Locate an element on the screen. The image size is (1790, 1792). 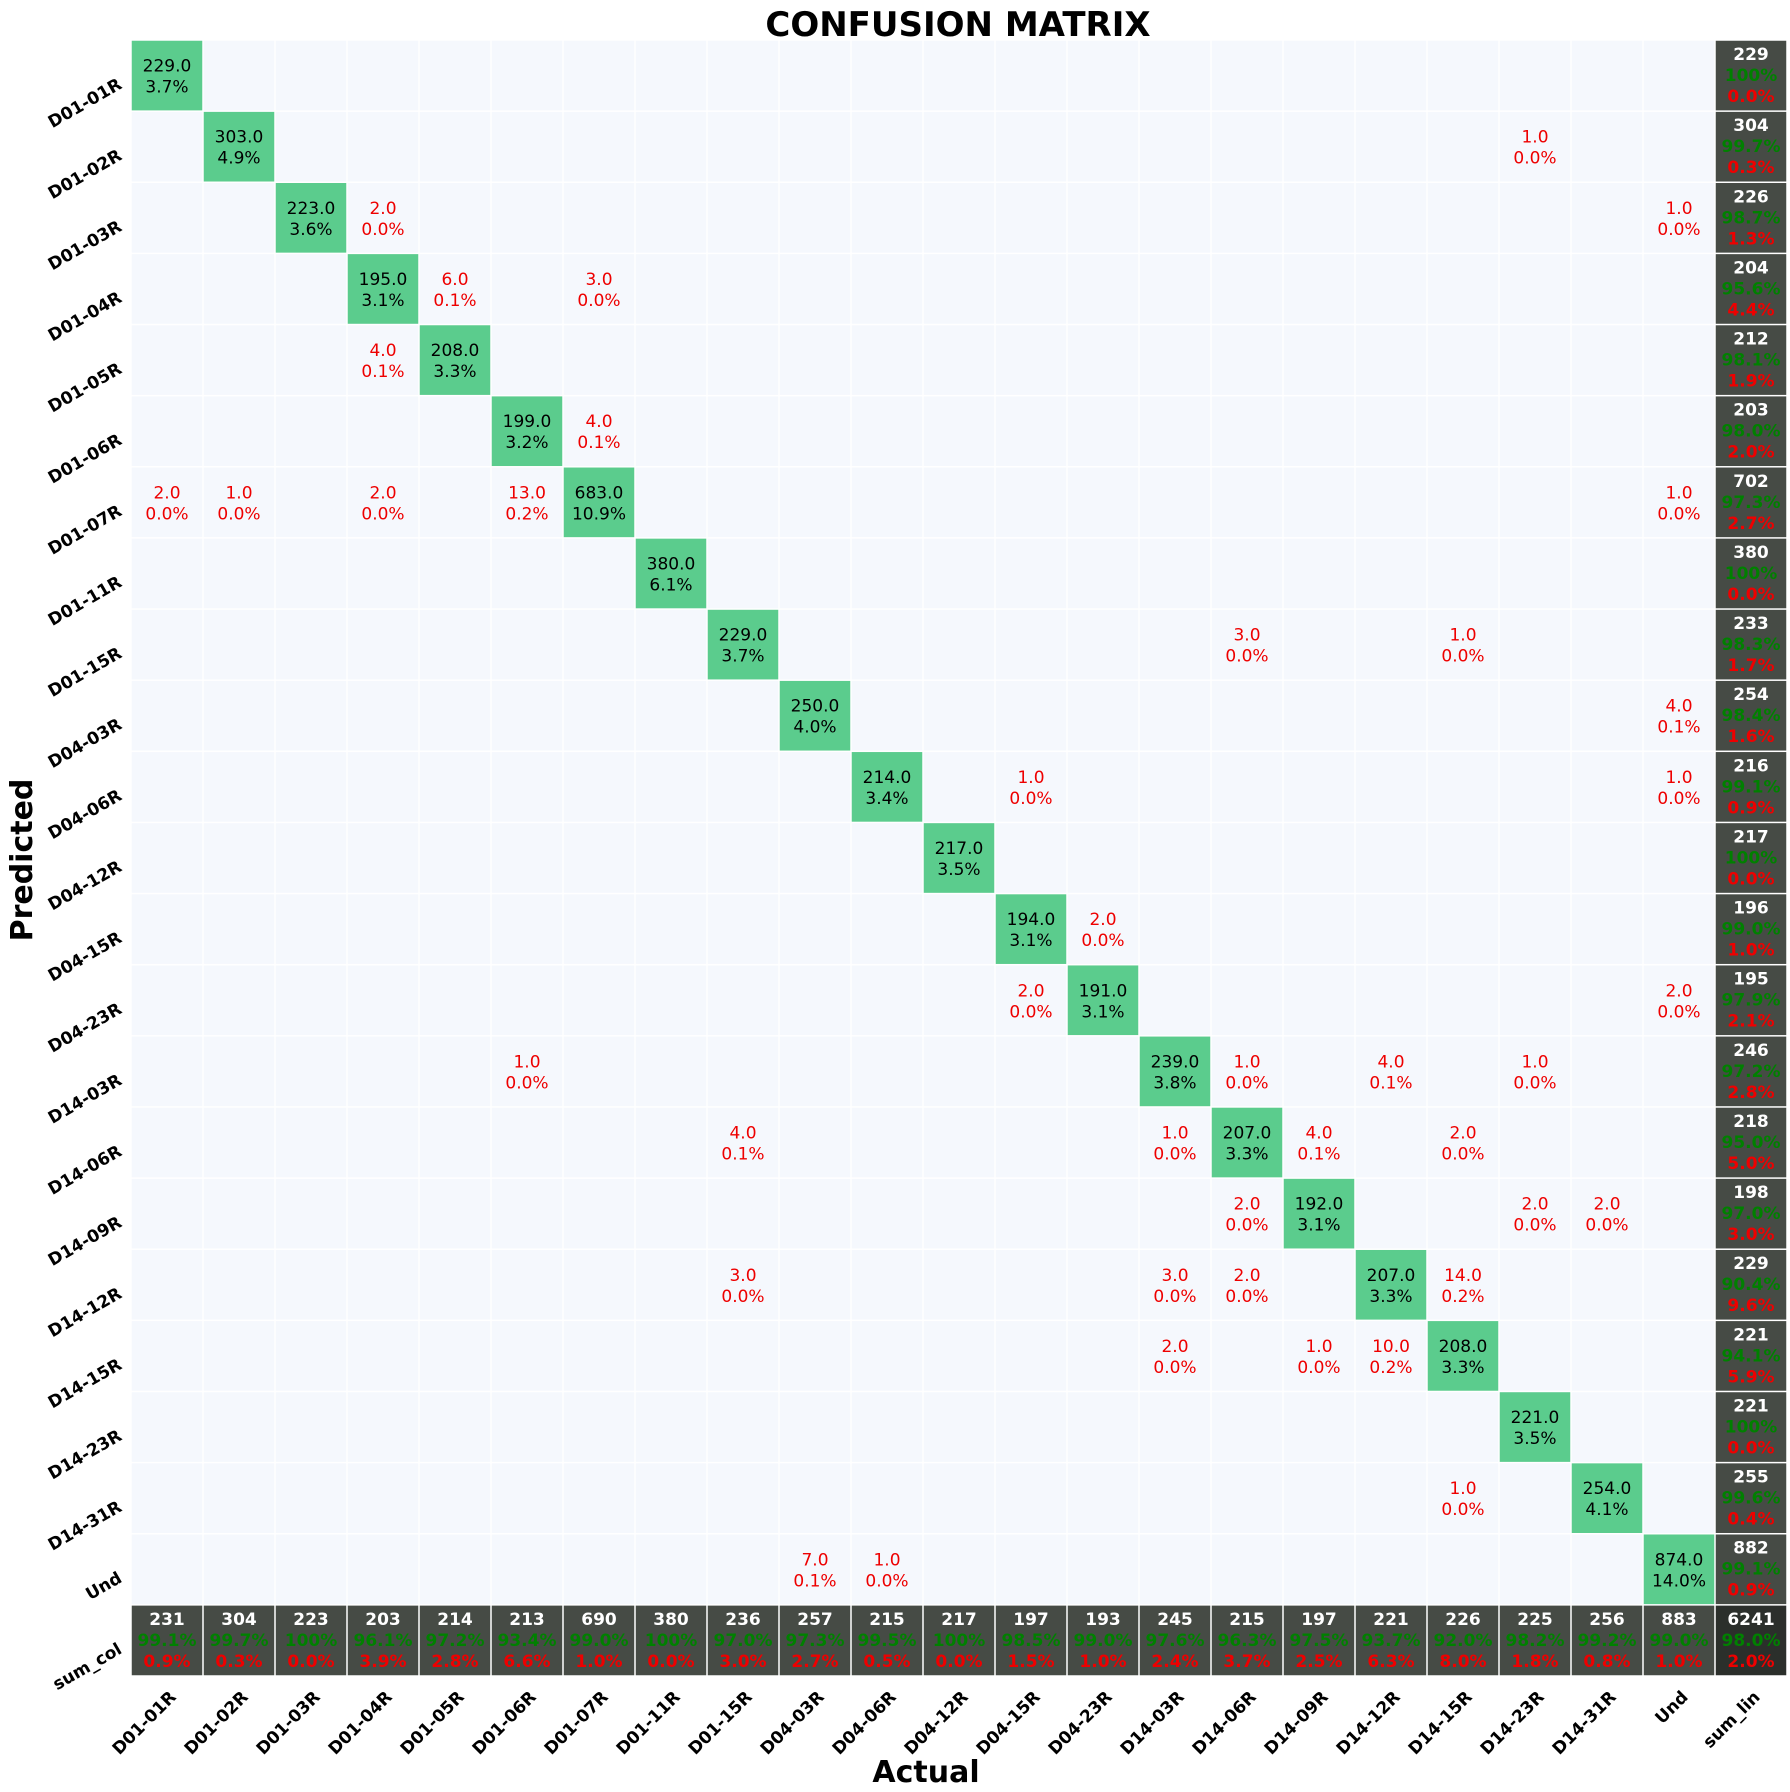
cell-count: 683.0 is located at coordinates (599, 493).